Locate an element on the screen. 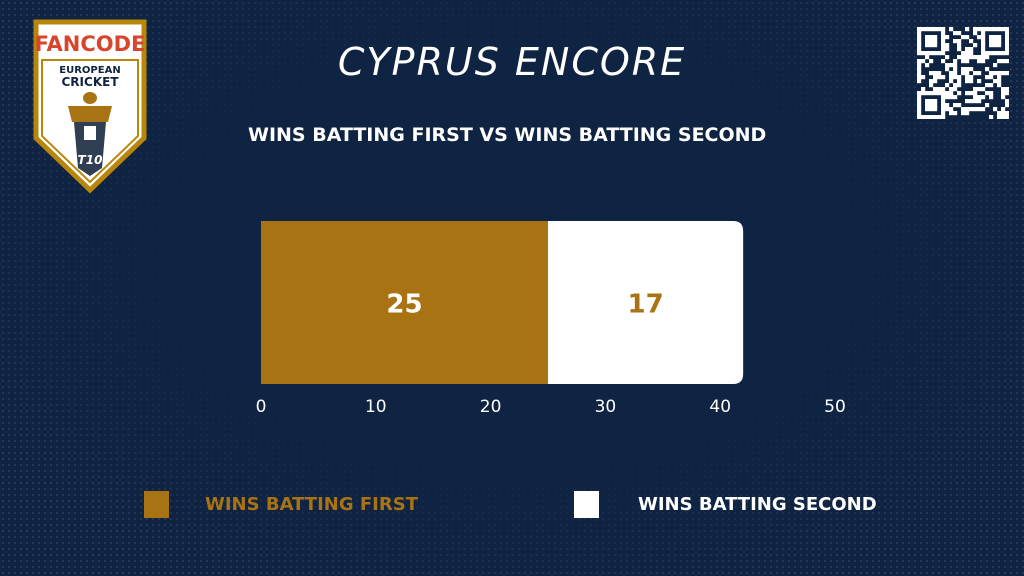 Image resolution: width=1024 pixels, height=576 pixels. x-tick-label: 40 is located at coordinates (720, 407).